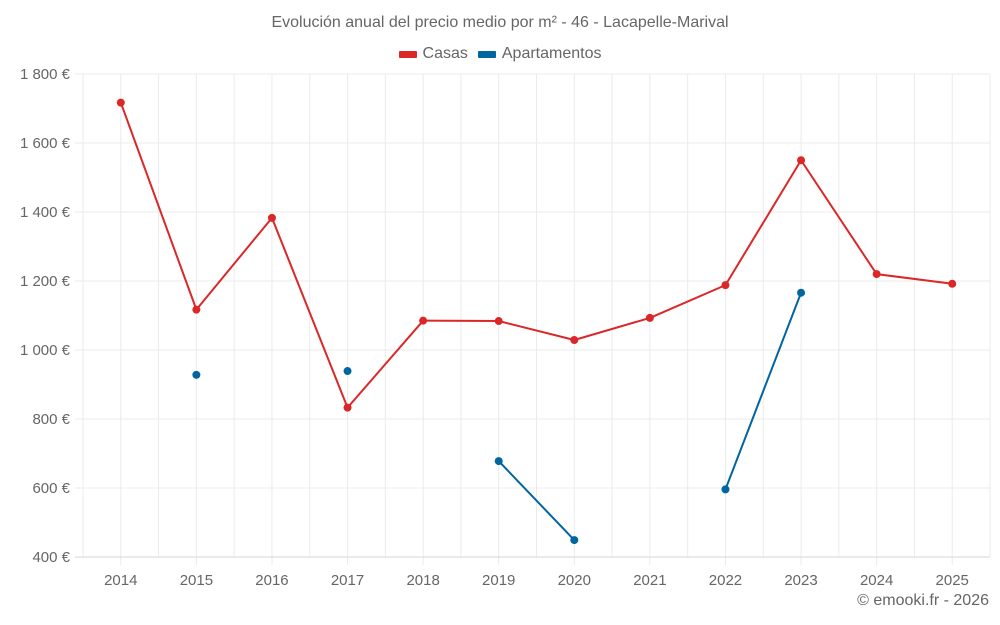  Describe the element at coordinates (196, 580) in the screenshot. I see `x-tick-label: 2015` at that location.